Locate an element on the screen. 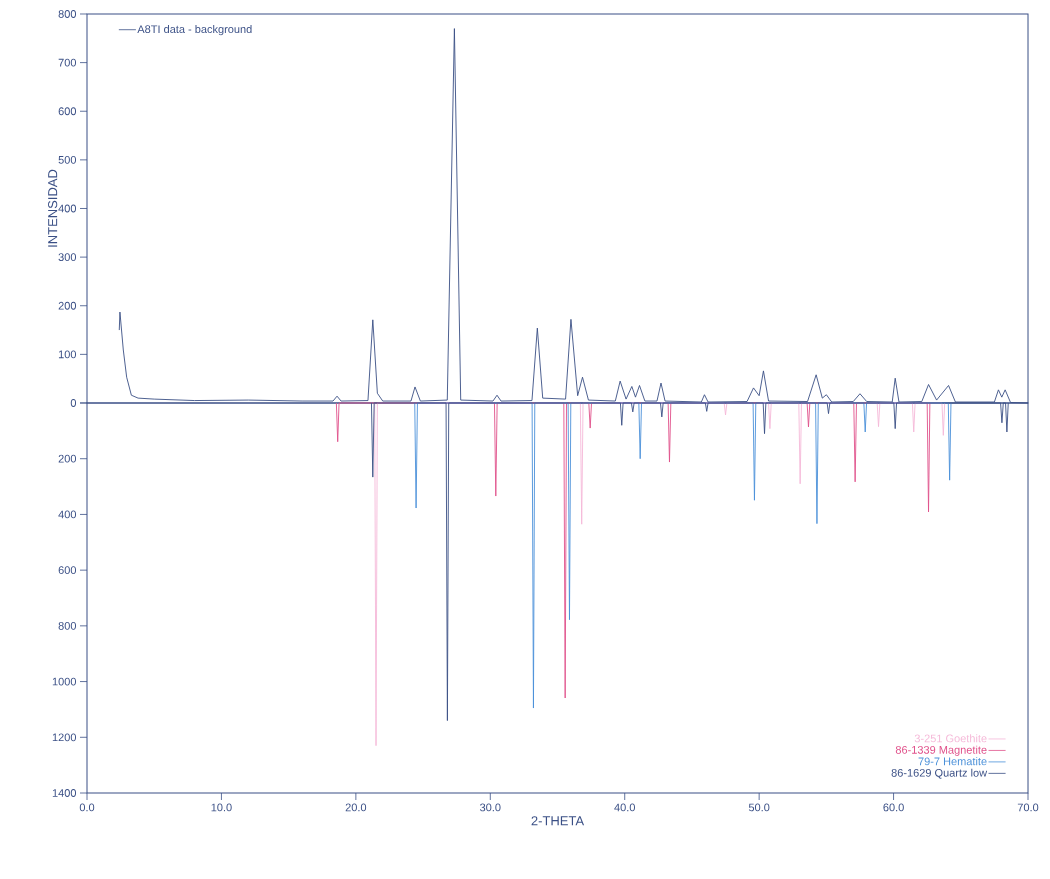 This screenshot has height=879, width=1050. y-tick-label: 1400 is located at coordinates (64, 793).